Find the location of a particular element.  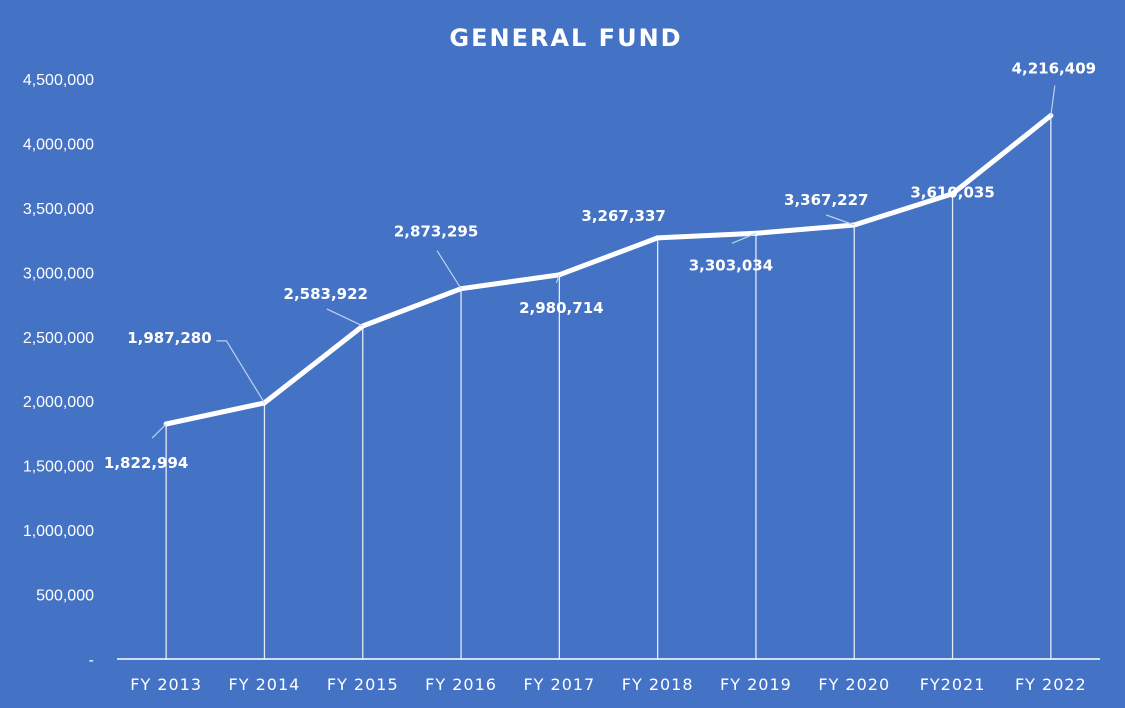

x-tick-label: FY 2016 is located at coordinates (461, 684).